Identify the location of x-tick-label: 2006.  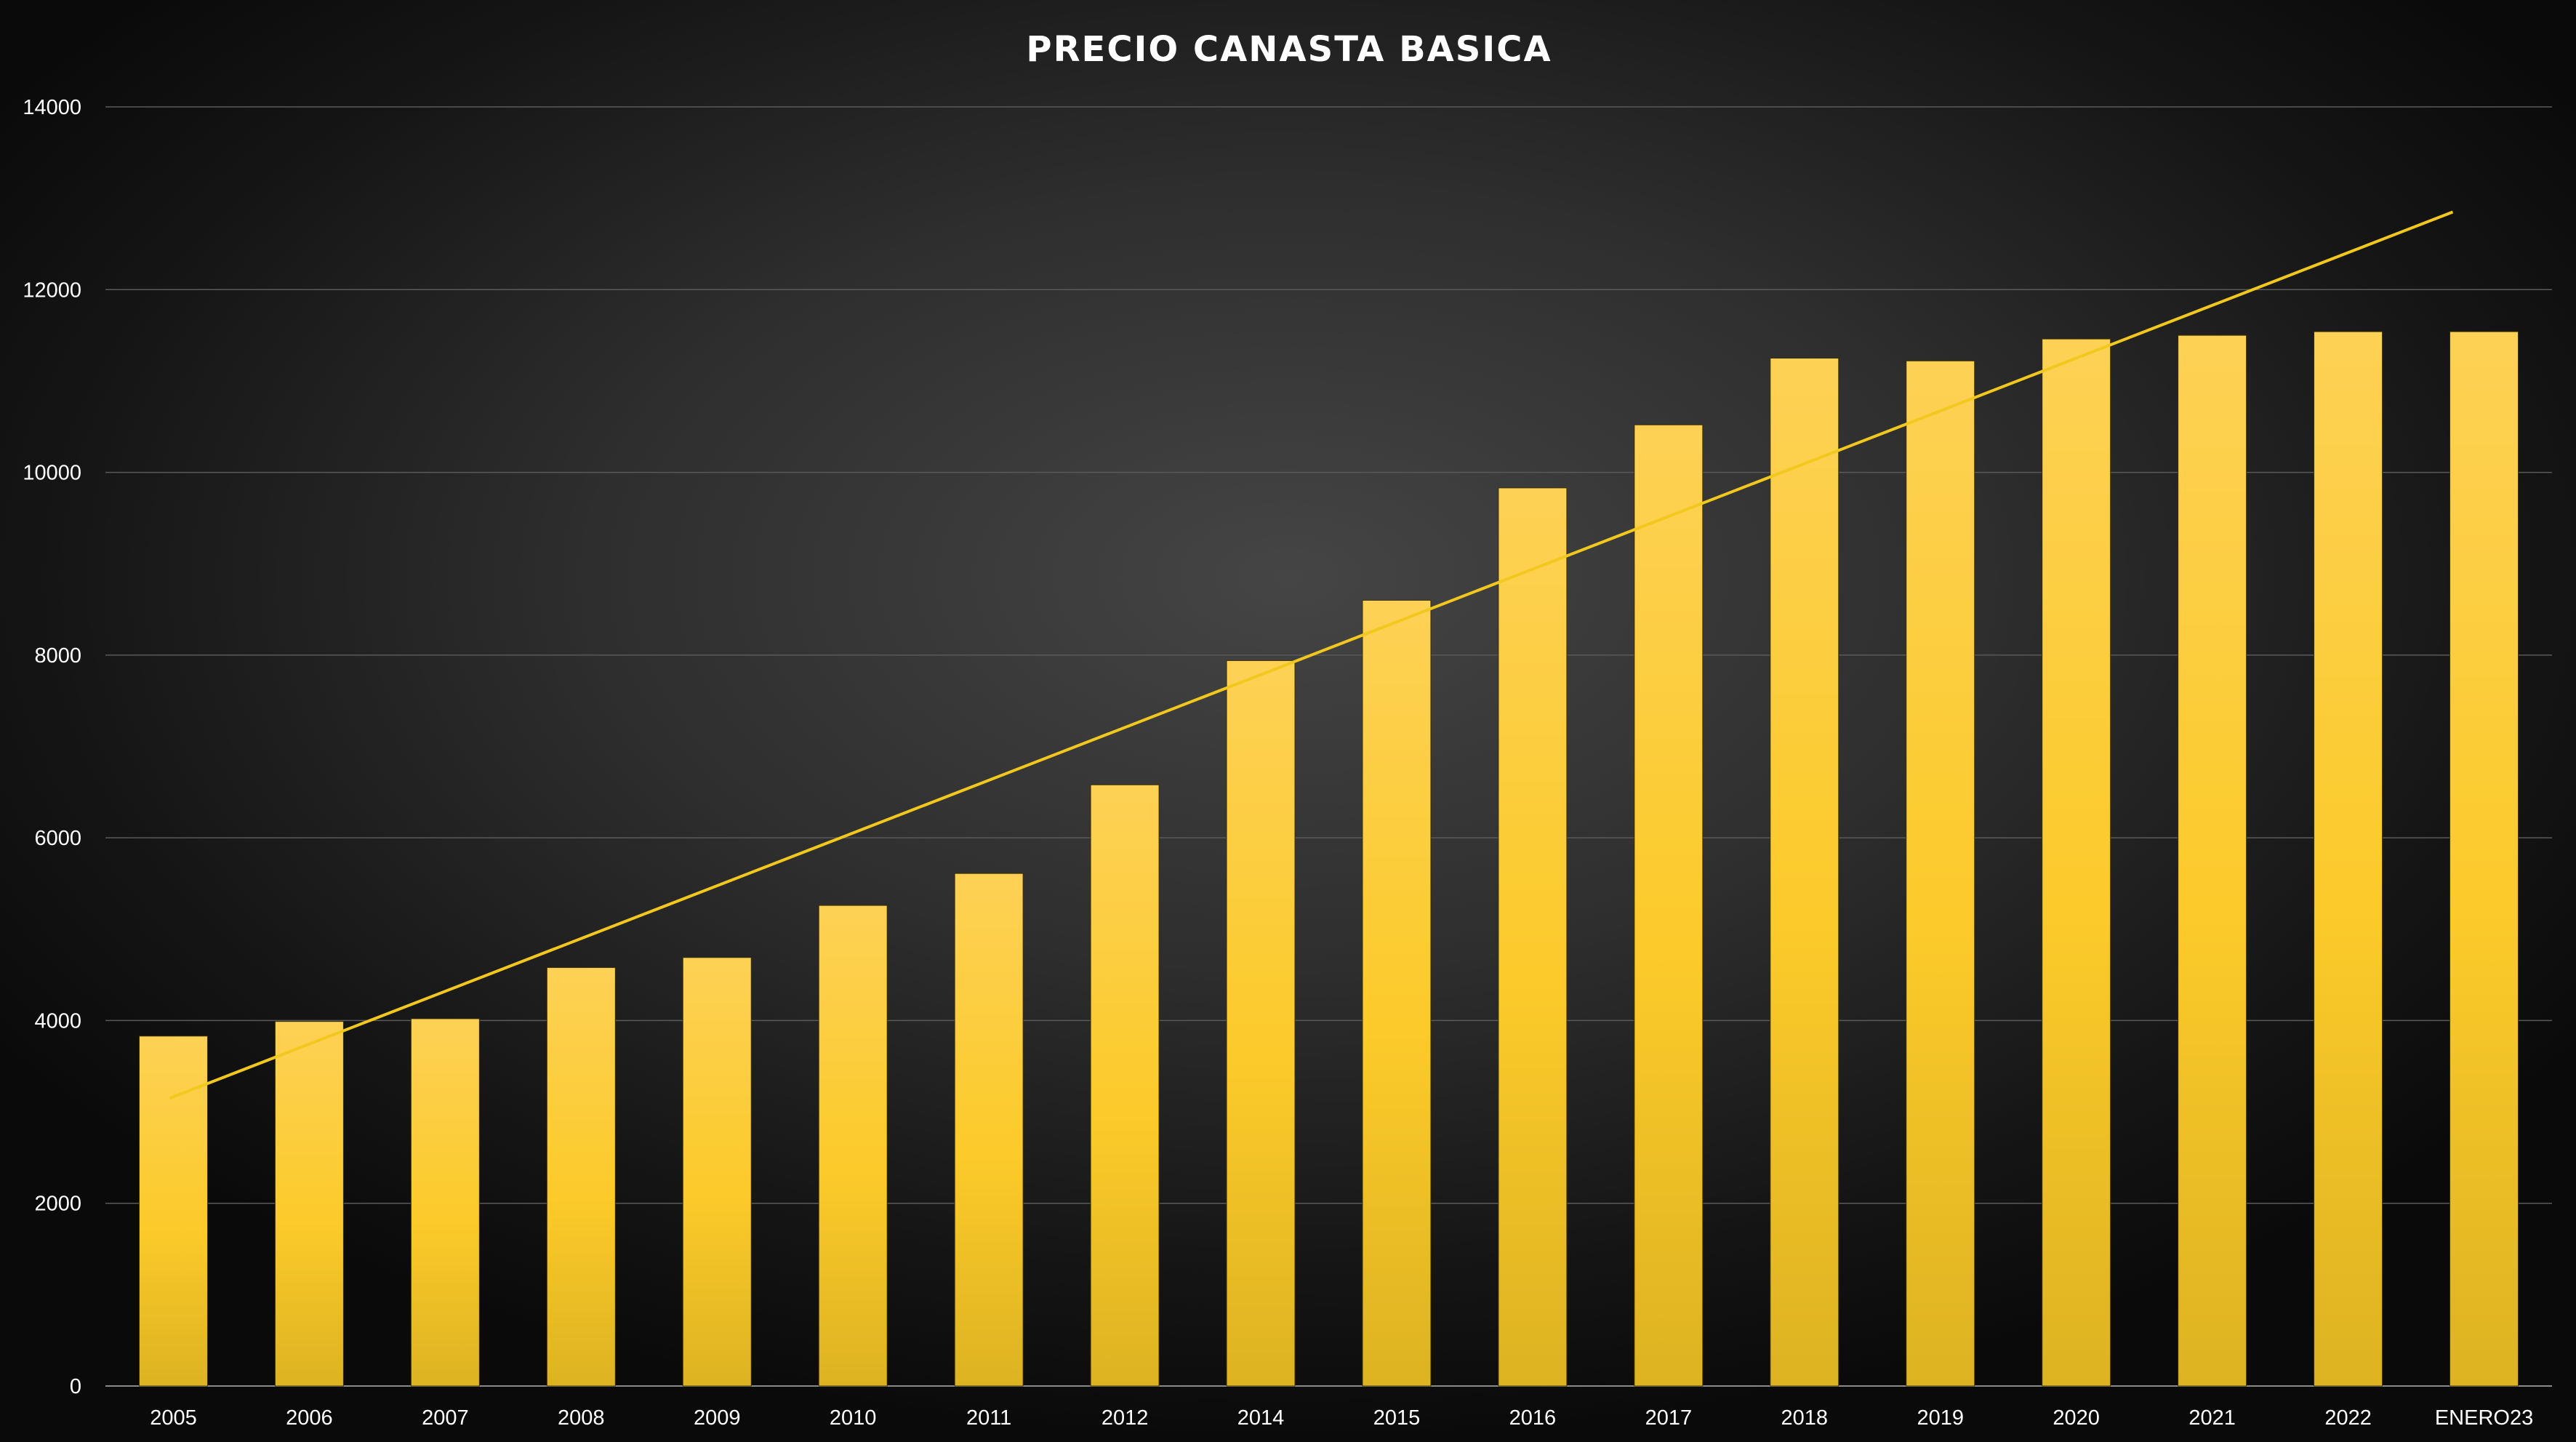
(310, 1418).